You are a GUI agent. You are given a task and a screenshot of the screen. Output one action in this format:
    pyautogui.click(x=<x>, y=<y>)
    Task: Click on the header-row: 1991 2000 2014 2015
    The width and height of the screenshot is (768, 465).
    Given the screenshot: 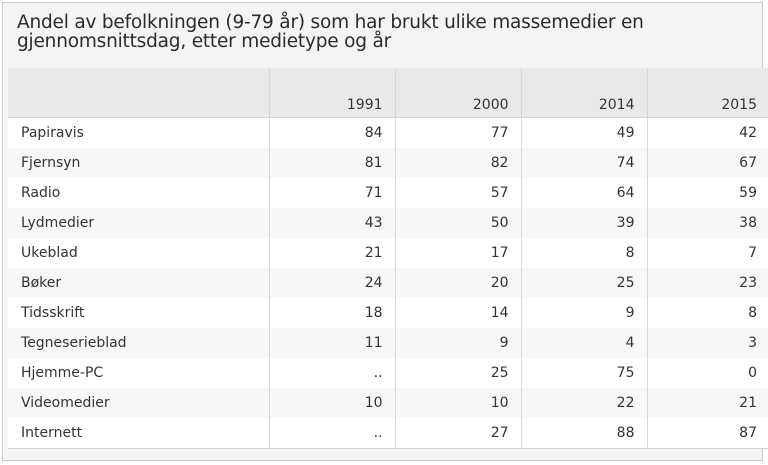 What is the action you would take?
    pyautogui.click(x=388, y=93)
    